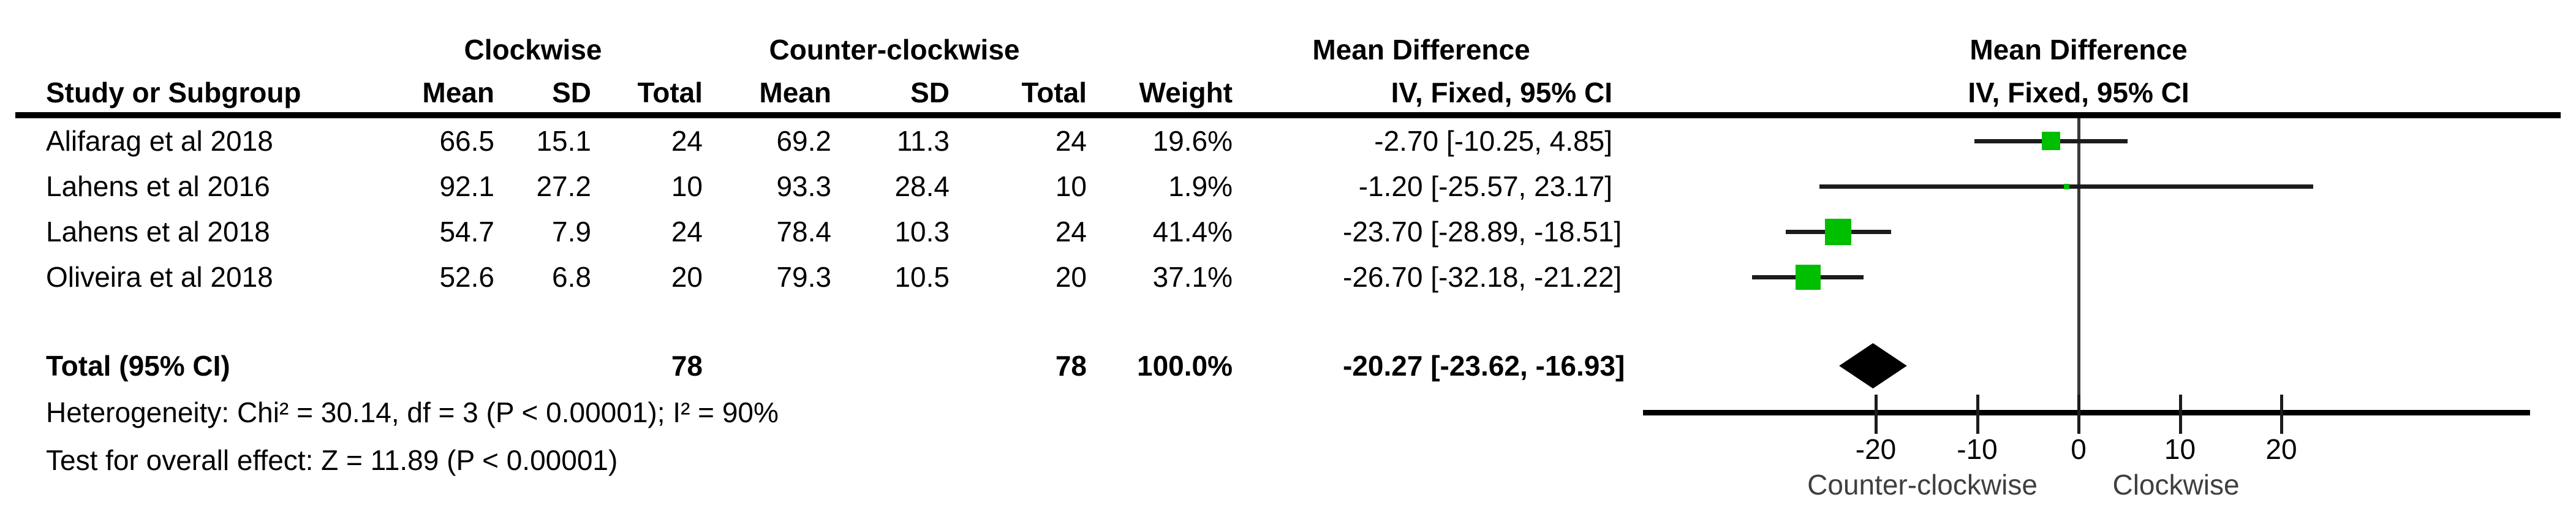 The image size is (2576, 519). What do you see at coordinates (1977, 449) in the screenshot?
I see `x-axis-tick-label: -10` at bounding box center [1977, 449].